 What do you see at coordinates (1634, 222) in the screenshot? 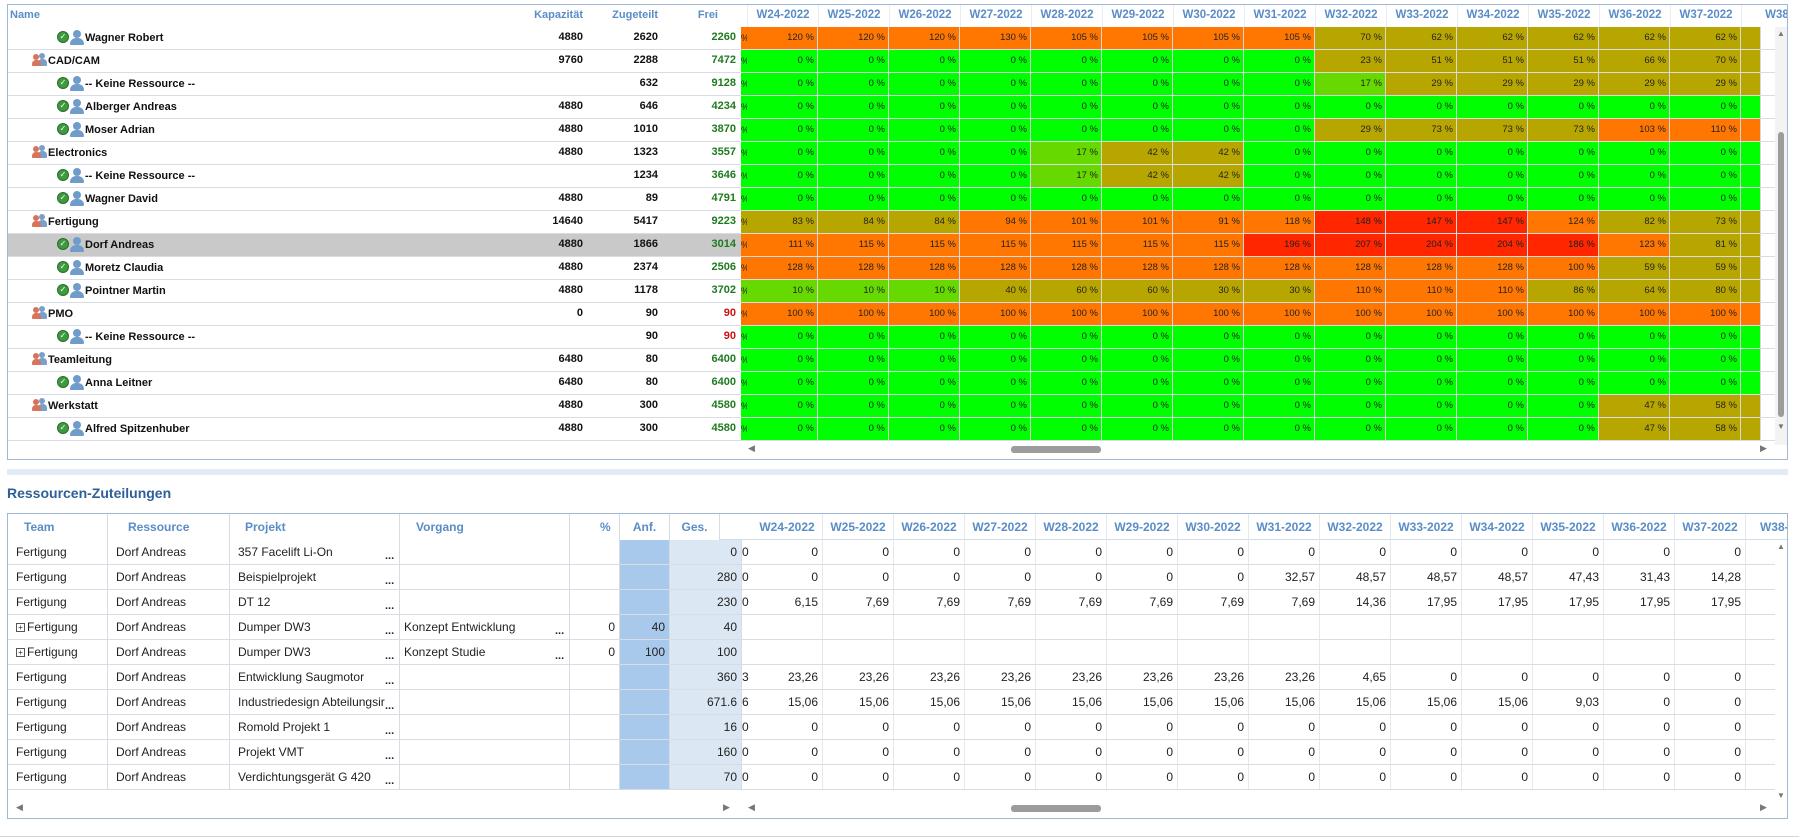
I see `heat-cell: 82 %` at bounding box center [1634, 222].